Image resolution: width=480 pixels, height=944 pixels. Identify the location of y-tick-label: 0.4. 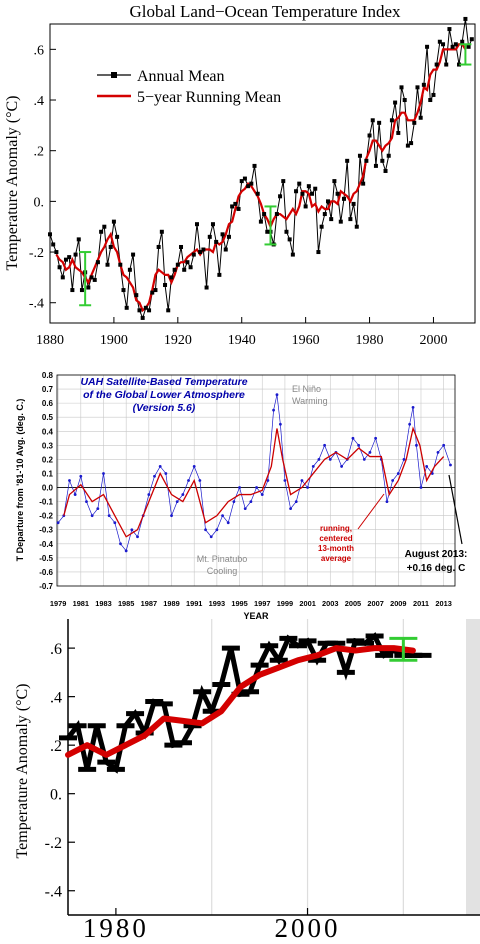
(48, 431).